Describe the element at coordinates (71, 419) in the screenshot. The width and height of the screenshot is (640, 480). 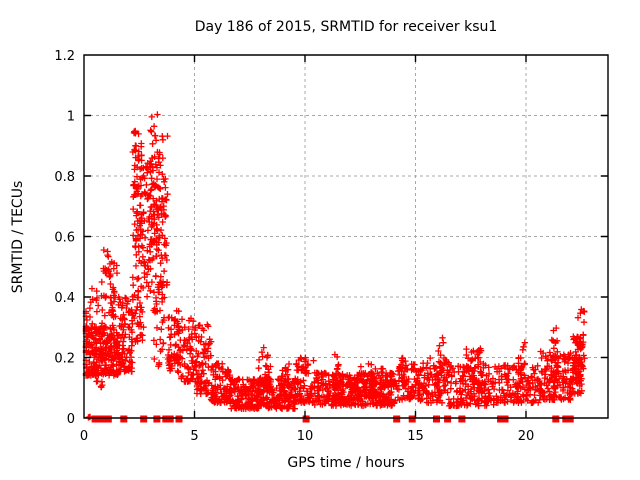
I see `y-tick-label: 0` at that location.